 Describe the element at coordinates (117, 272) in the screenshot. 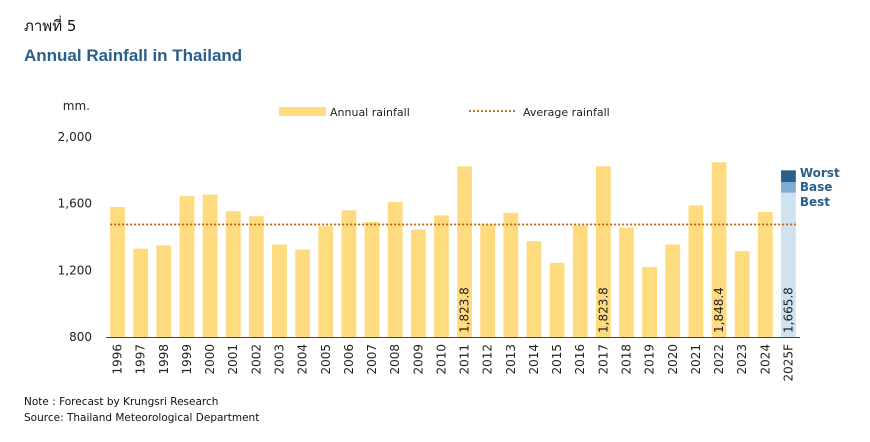

I see `bar-1996` at that location.